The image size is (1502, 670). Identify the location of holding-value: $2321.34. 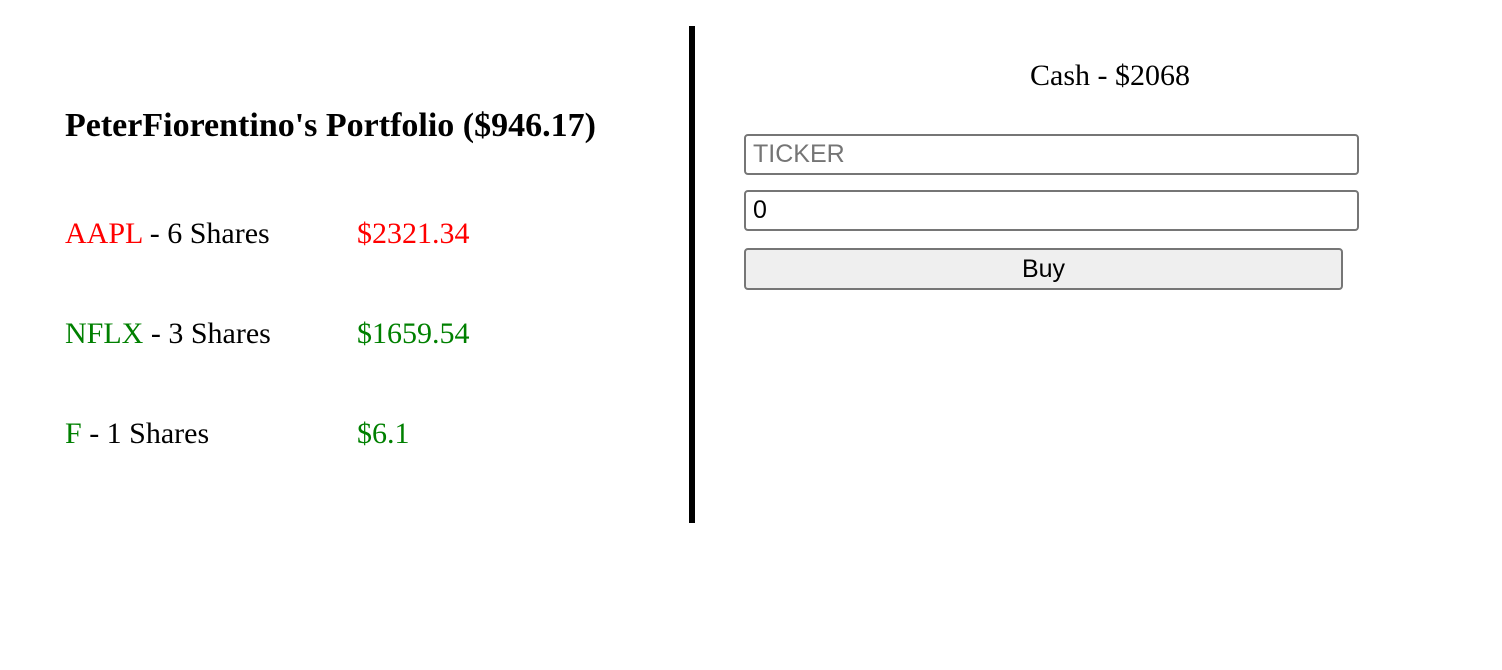
(413, 233).